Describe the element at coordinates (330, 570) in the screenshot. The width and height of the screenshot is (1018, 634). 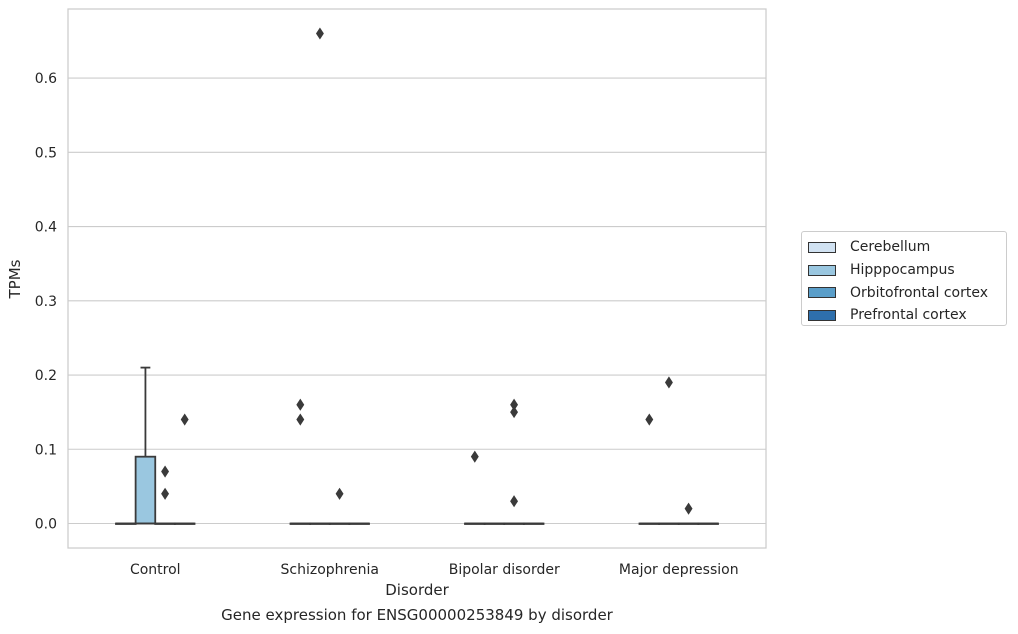
I see `x-tick-label: Schizophrenia` at that location.